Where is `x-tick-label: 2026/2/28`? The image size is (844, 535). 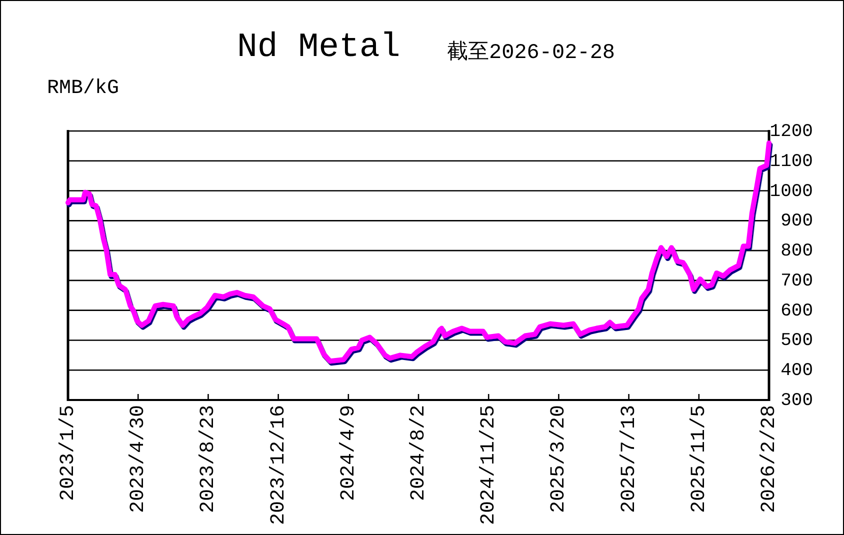 x-tick-label: 2026/2/28 is located at coordinates (770, 459).